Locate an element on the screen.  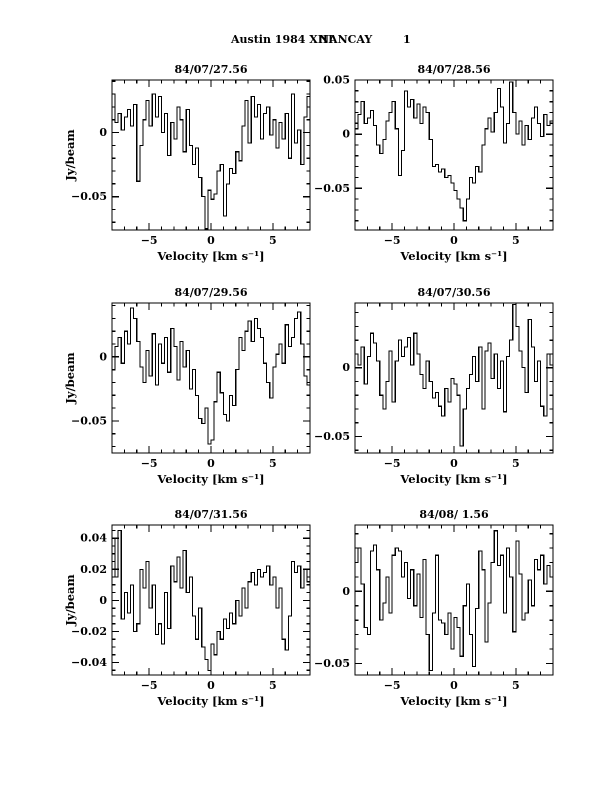
svg-text: 0.02 is located at coordinates (93, 569).